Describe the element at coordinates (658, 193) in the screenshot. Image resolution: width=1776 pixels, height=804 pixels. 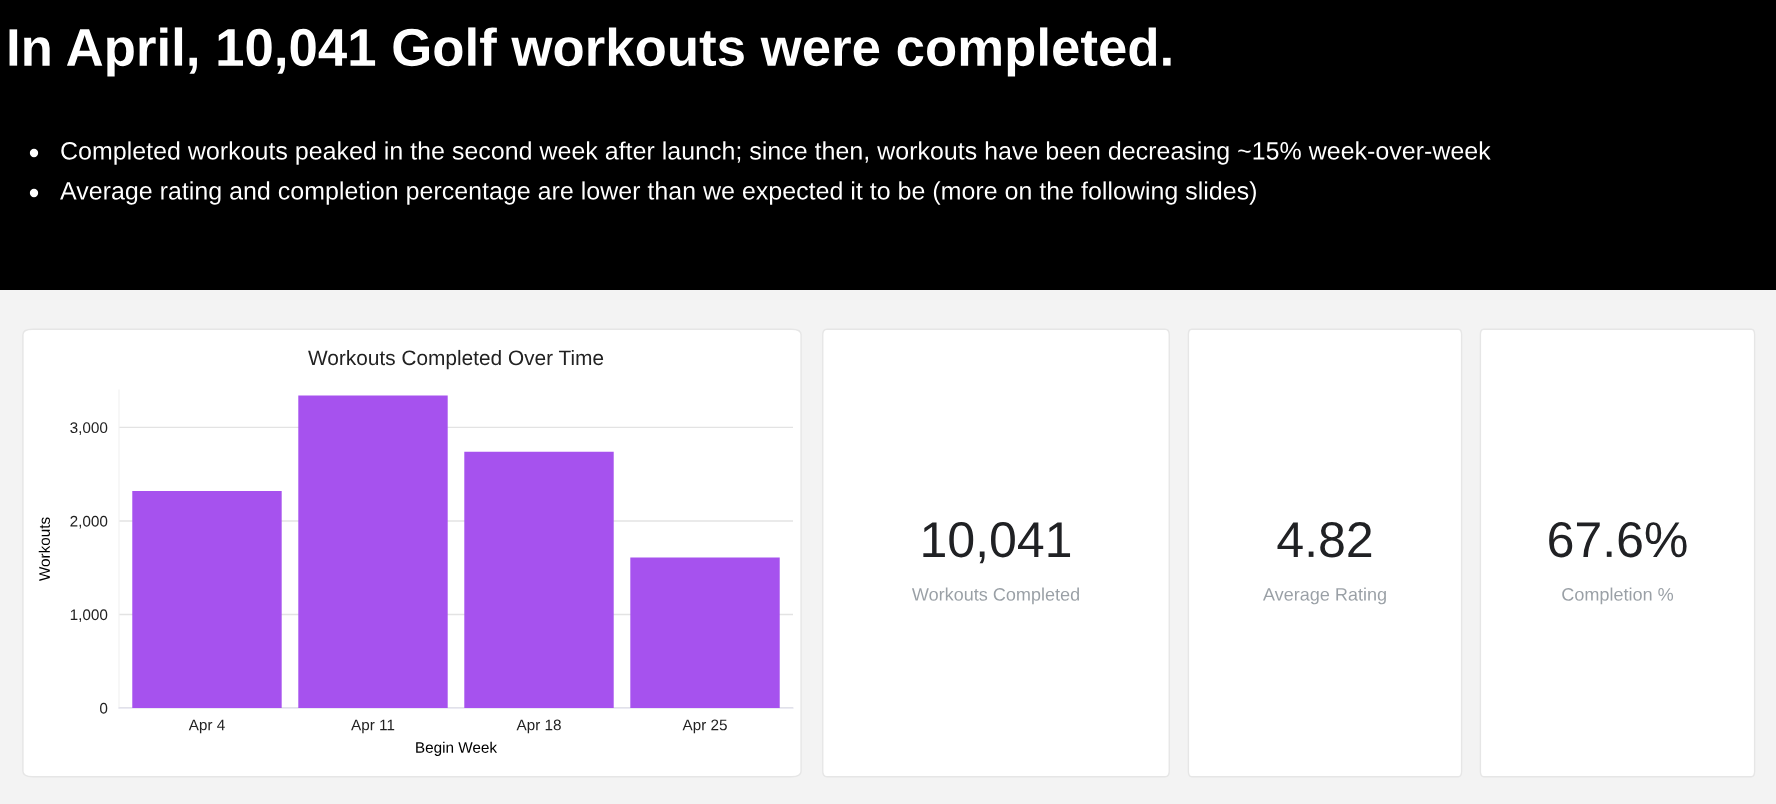
I see `text: Average rating and completion percentage are lower than we expected it to be (more on the following slides)` at that location.